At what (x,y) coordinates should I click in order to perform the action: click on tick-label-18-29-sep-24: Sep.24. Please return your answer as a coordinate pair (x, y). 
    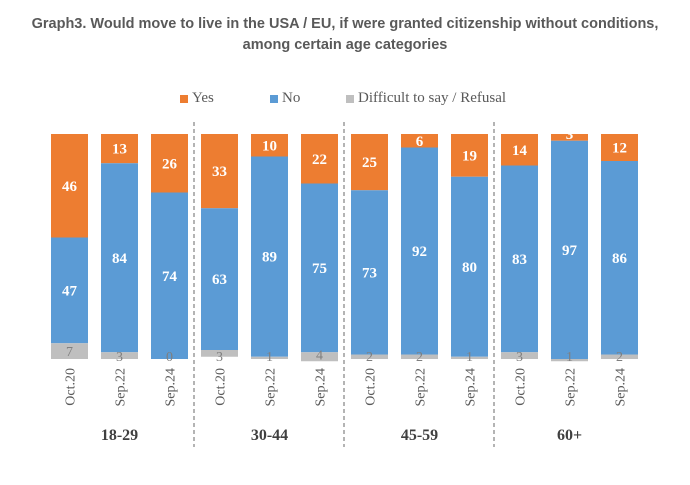
    Looking at the image, I should click on (171, 387).